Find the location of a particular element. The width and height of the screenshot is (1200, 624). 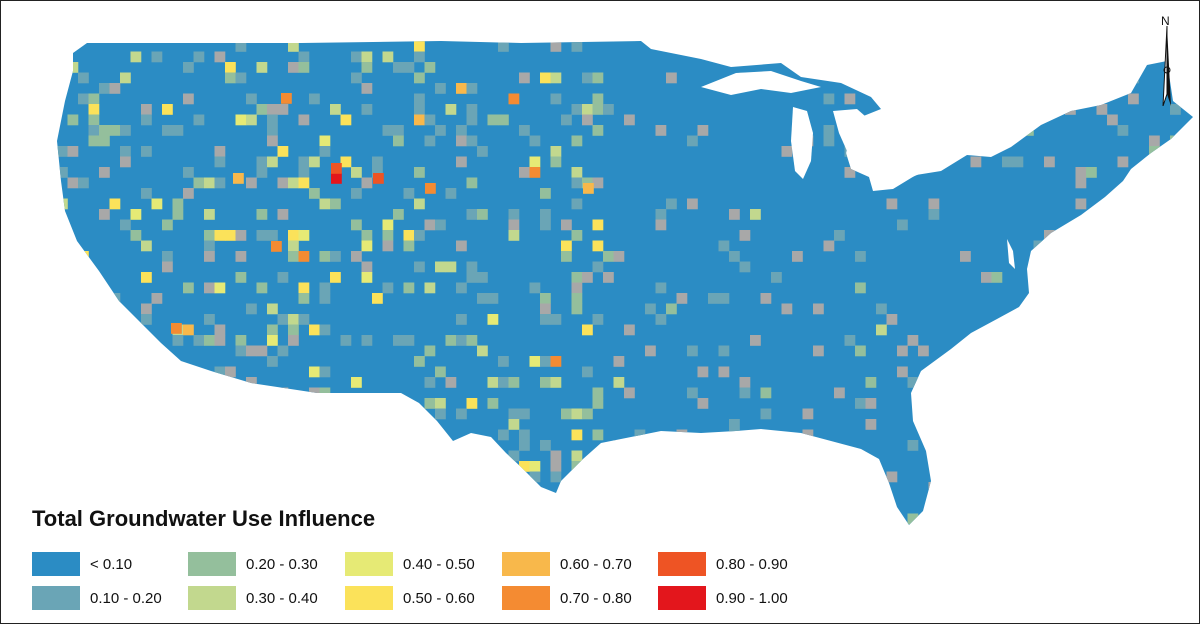

legend-item: 0.80 - 0.90 is located at coordinates (723, 564).